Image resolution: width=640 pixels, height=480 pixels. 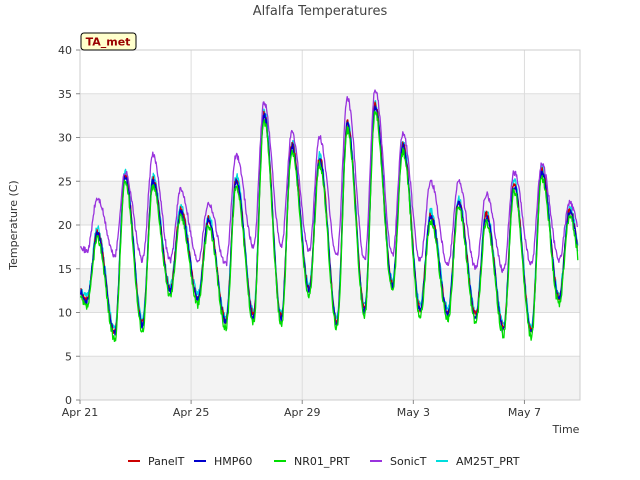 I want to click on legend-label: PanelT, so click(x=166, y=461).